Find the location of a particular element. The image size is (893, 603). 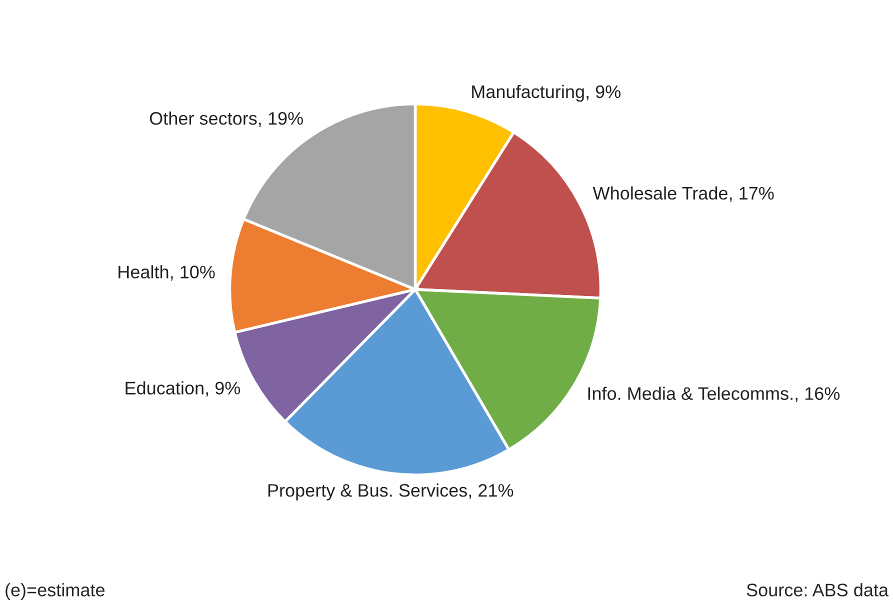

text: (e)=estimate is located at coordinates (55, 591).